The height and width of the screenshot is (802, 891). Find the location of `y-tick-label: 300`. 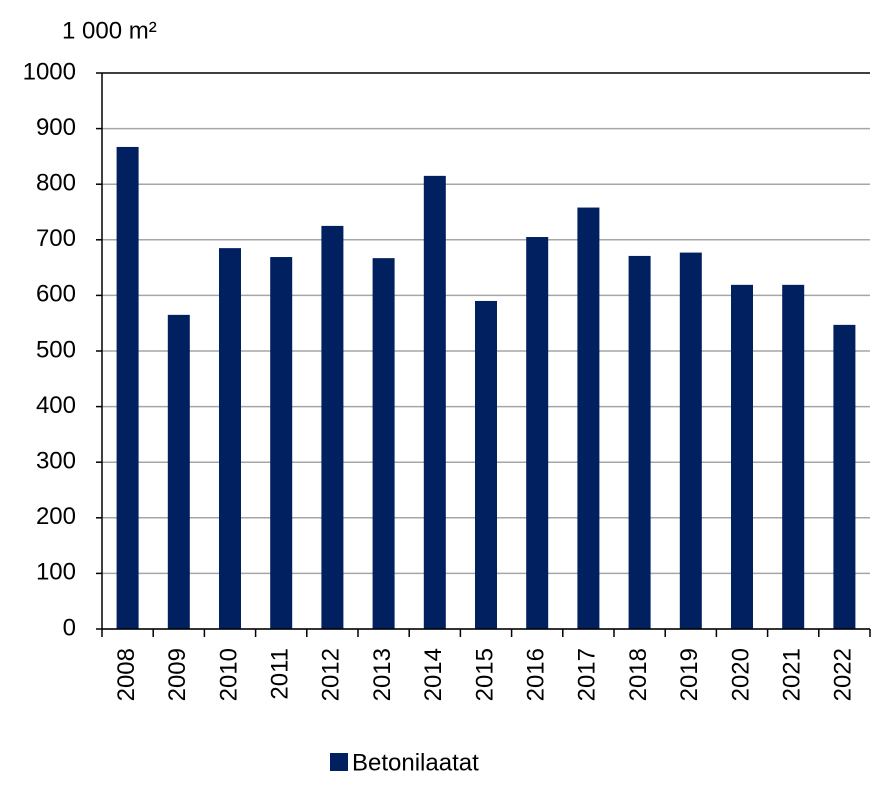

y-tick-label: 300 is located at coordinates (56, 461).